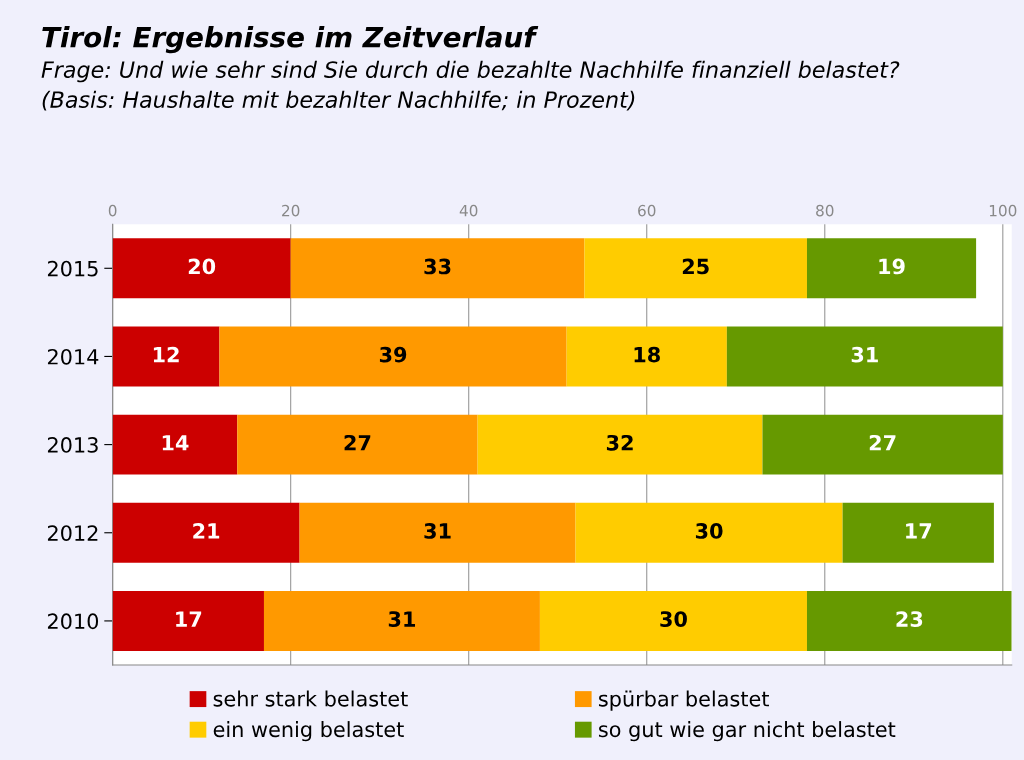 This screenshot has width=1024, height=760. Describe the element at coordinates (72, 445) in the screenshot. I see `y-tick-label: 2013` at that location.